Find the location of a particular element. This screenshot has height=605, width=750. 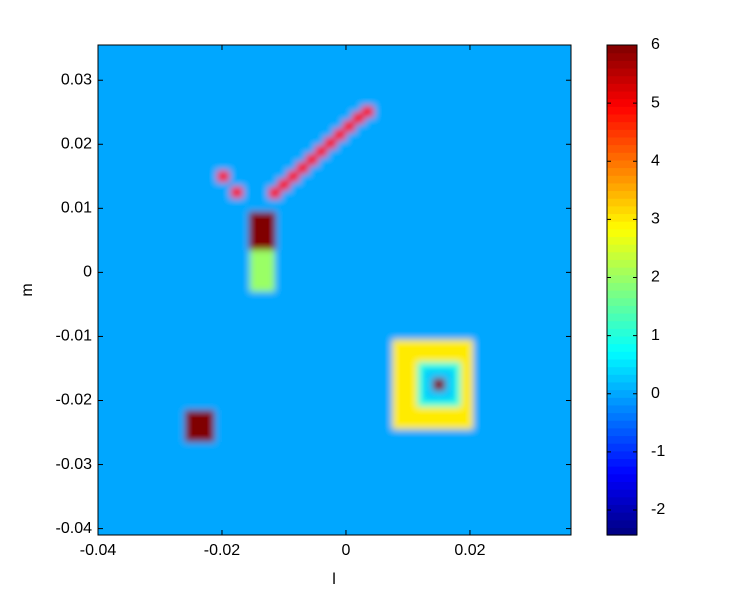

colorbar-tick-label: 2 is located at coordinates (655, 277).